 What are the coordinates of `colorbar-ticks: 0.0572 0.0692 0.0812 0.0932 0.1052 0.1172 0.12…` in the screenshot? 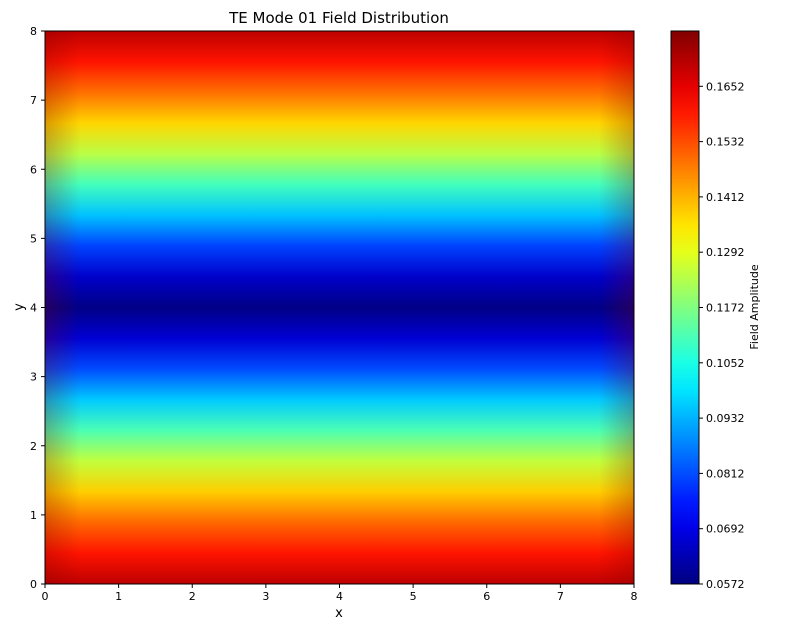 It's located at (722, 335).